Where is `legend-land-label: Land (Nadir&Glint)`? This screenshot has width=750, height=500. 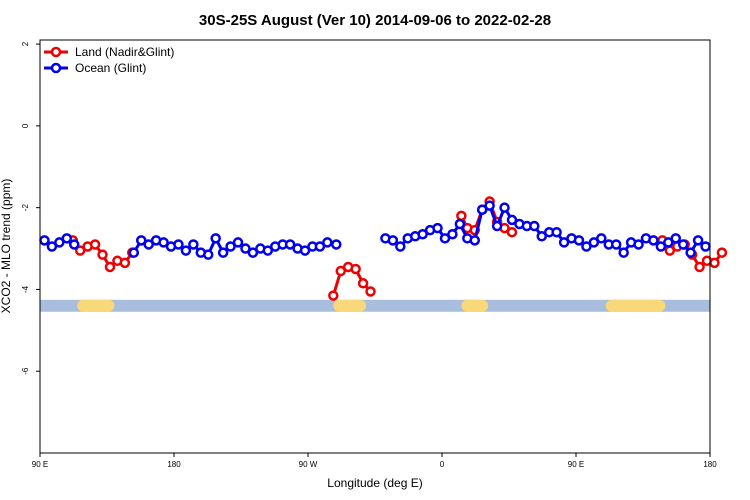 legend-land-label: Land (Nadir&Glint) is located at coordinates (124, 52).